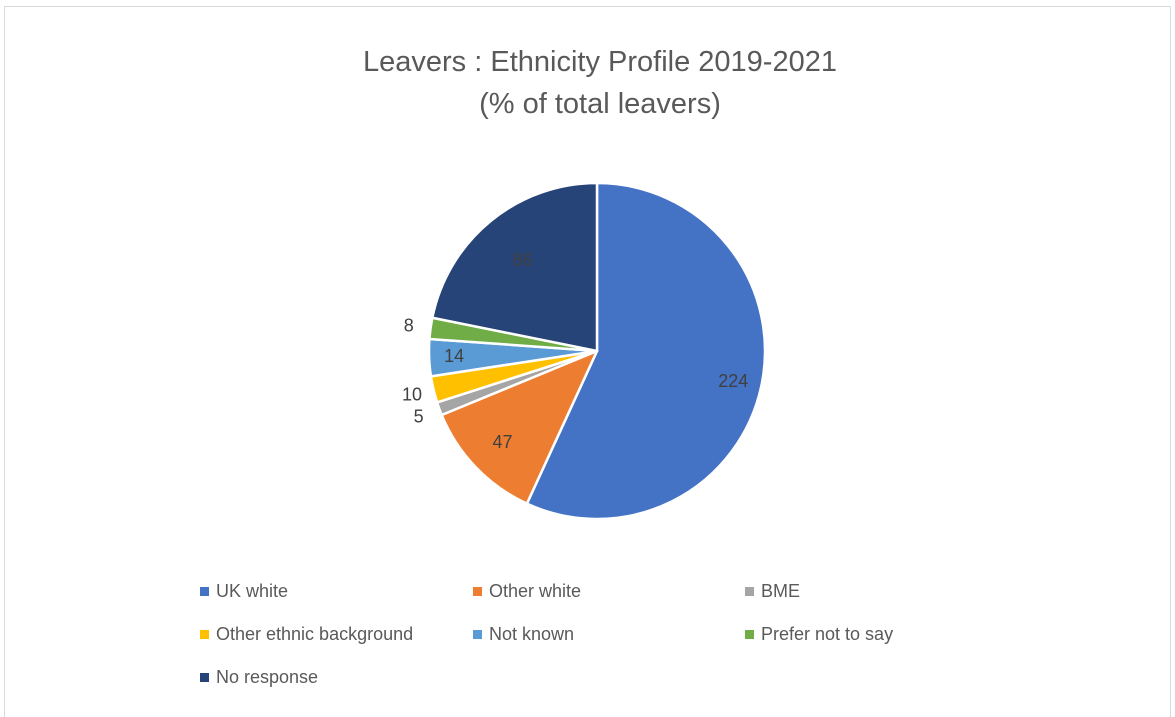  I want to click on legend-label: Prefer not to say, so click(827, 634).